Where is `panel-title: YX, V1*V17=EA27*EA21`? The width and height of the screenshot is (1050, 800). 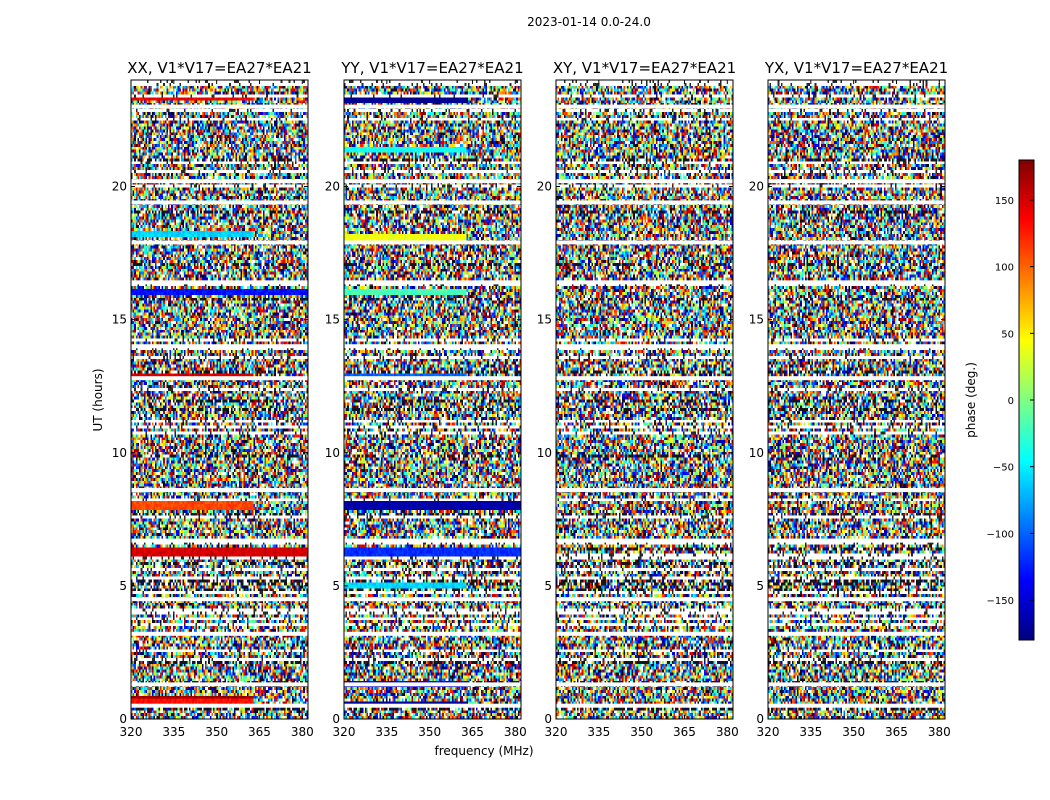
panel-title: YX, V1*V17=EA27*EA21 is located at coordinates (856, 68).